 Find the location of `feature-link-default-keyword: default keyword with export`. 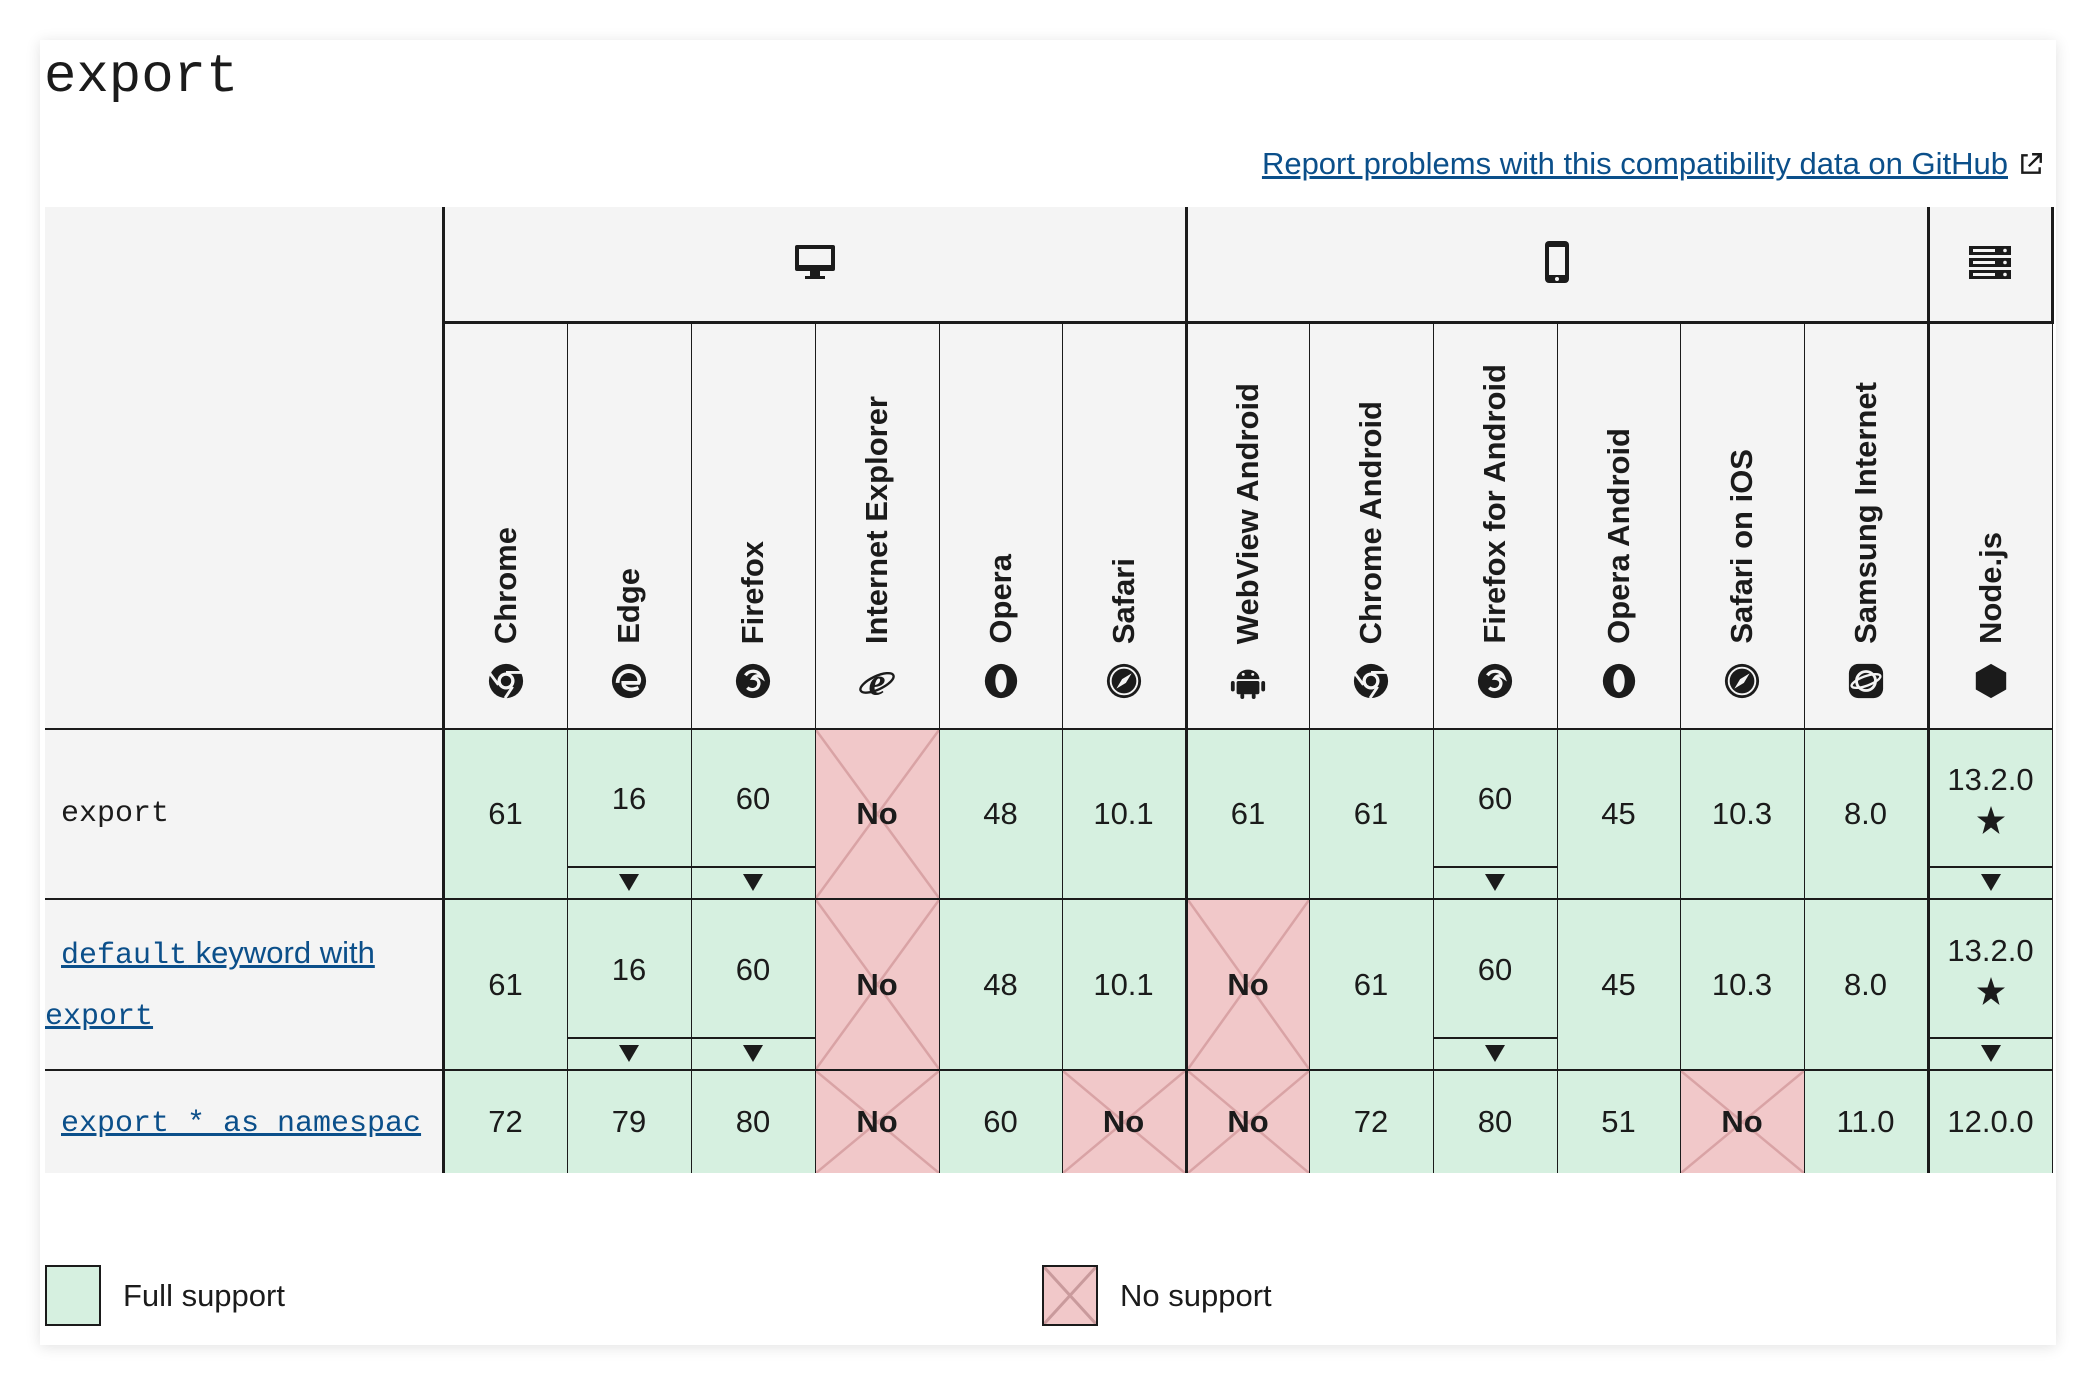

feature-link-default-keyword: default keyword with export is located at coordinates (210, 984).